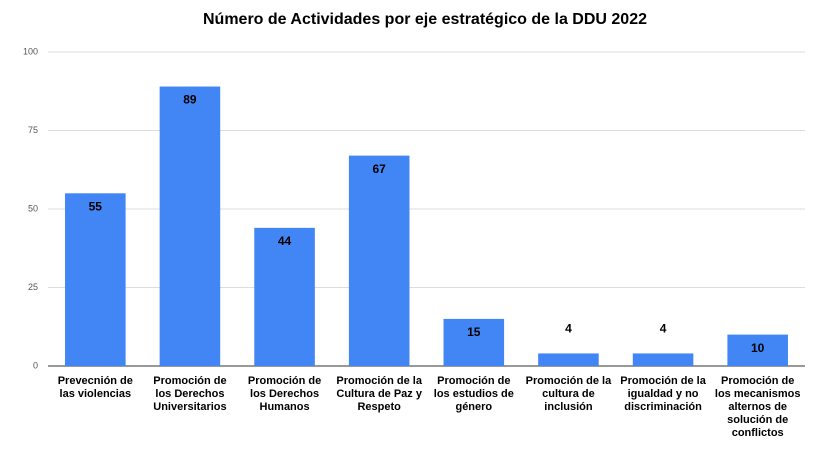 The height and width of the screenshot is (464, 815). I want to click on y-tick-label: 75, so click(33, 130).